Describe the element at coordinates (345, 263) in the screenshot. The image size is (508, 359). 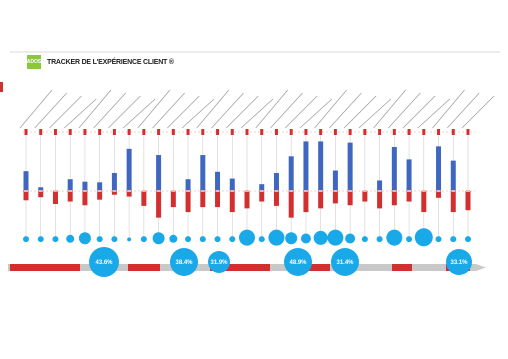
I see `phase-score-label: 31.4%` at that location.